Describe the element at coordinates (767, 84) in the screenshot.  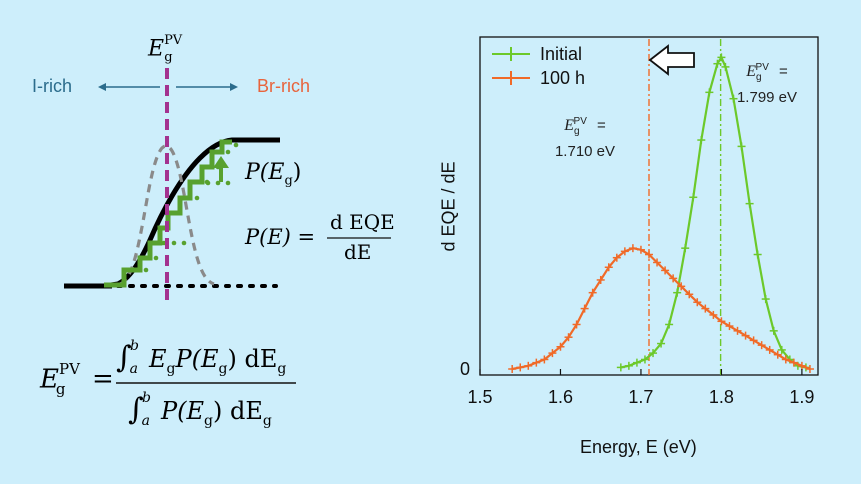
I see `eg-annotation-initial: EgPV = 1.799 eV` at that location.